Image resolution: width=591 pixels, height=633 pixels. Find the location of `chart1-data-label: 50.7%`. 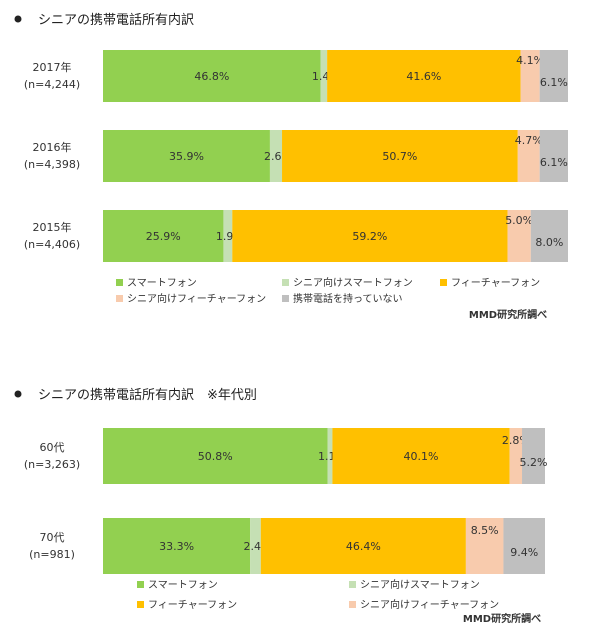

chart1-data-label: 50.7% is located at coordinates (399, 156).